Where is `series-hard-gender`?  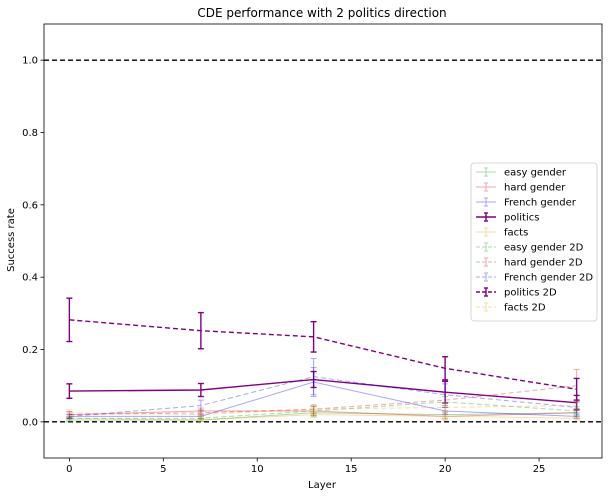
series-hard-gender is located at coordinates (323, 413).